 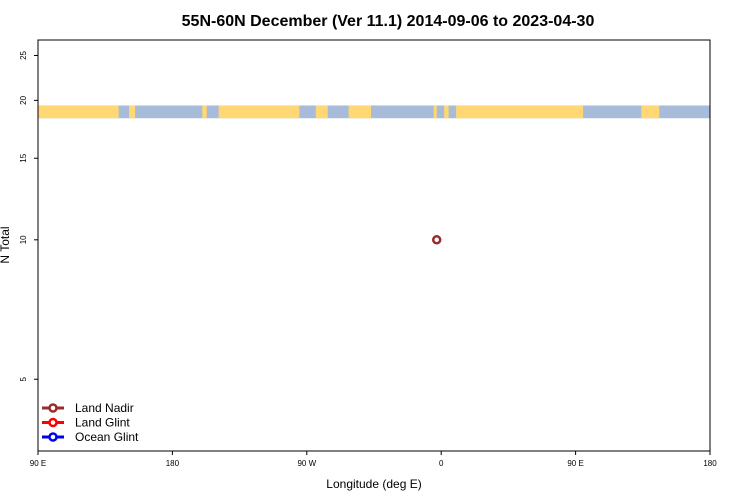 What do you see at coordinates (373, 484) in the screenshot?
I see `x-axis-label: Longitude (deg E)` at bounding box center [373, 484].